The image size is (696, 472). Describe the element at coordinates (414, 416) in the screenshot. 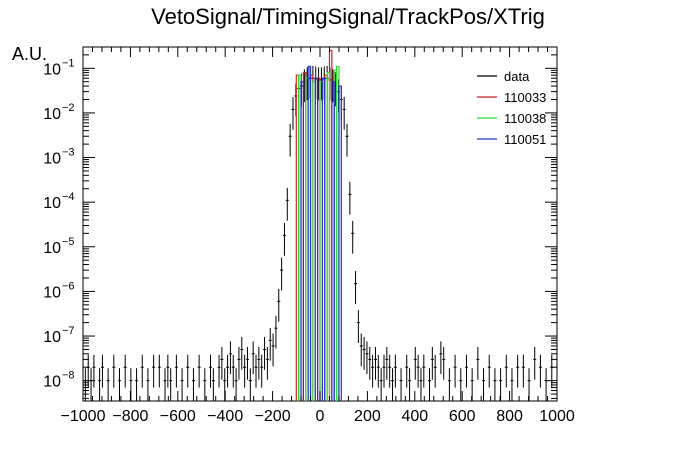

I see `x-tick-label: 400` at that location.